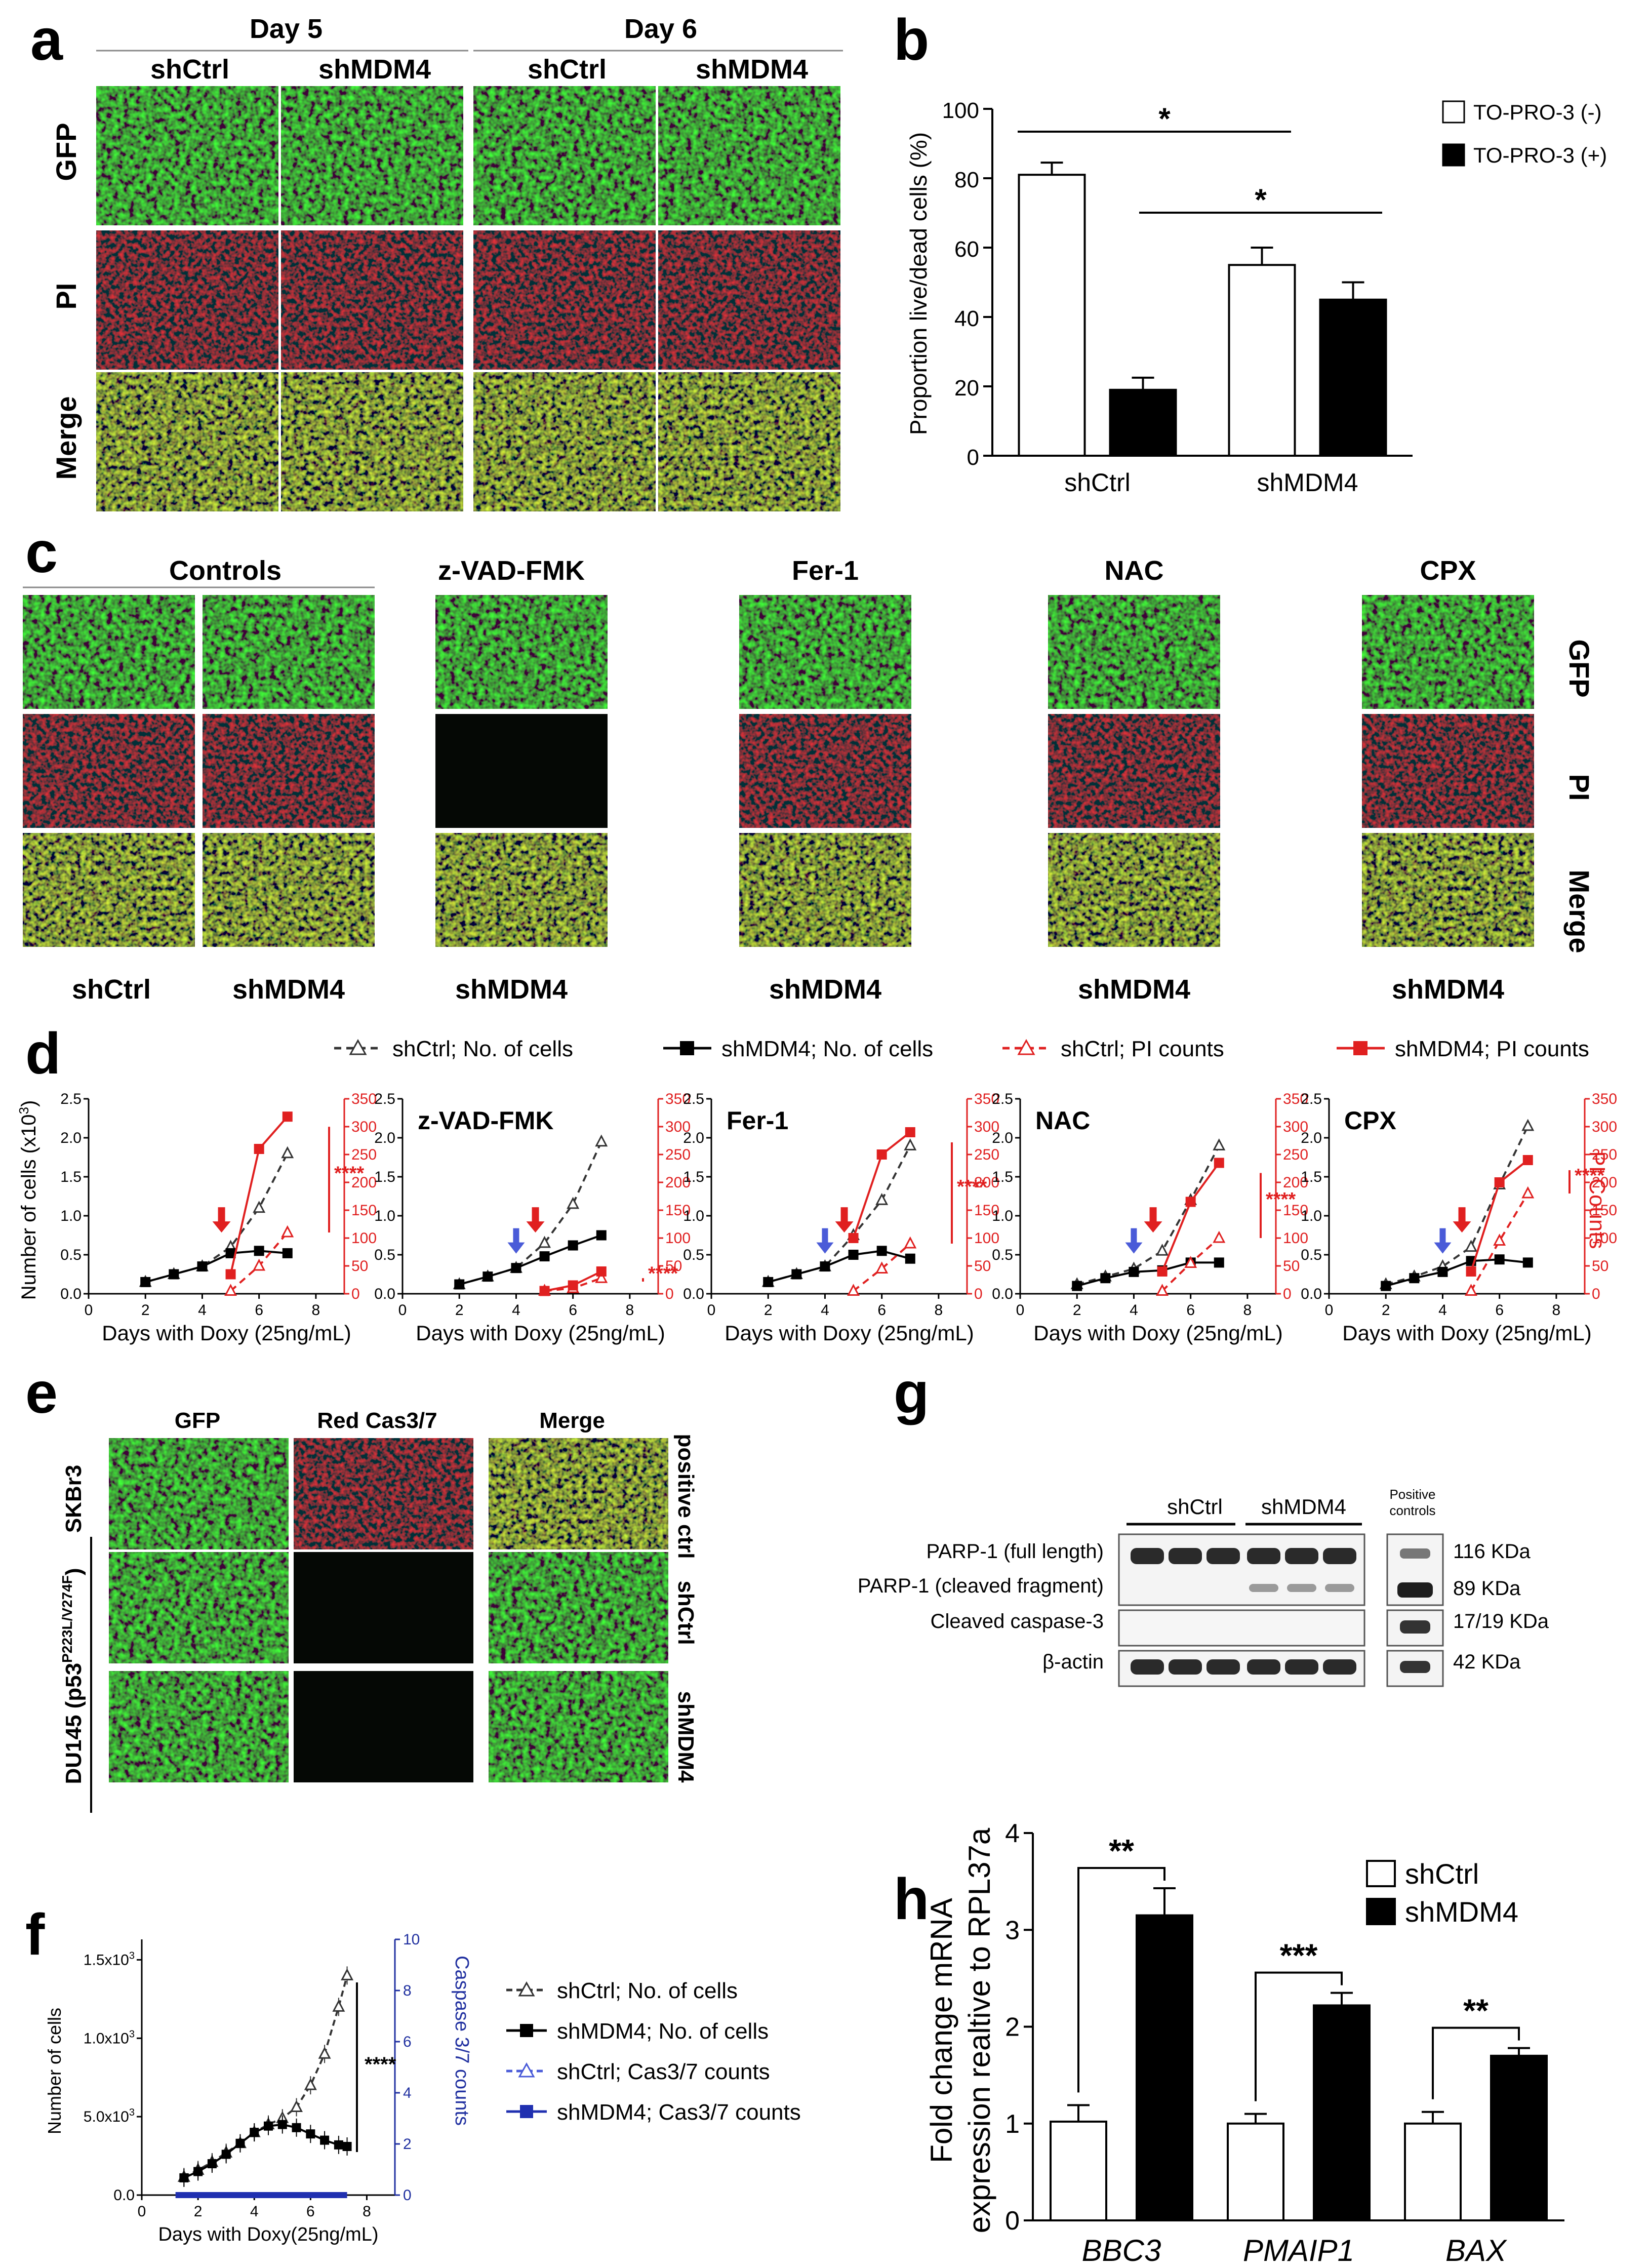 The width and height of the screenshot is (1649, 2268). I want to click on c-bottom-label-2: shMDM4, so click(511, 989).